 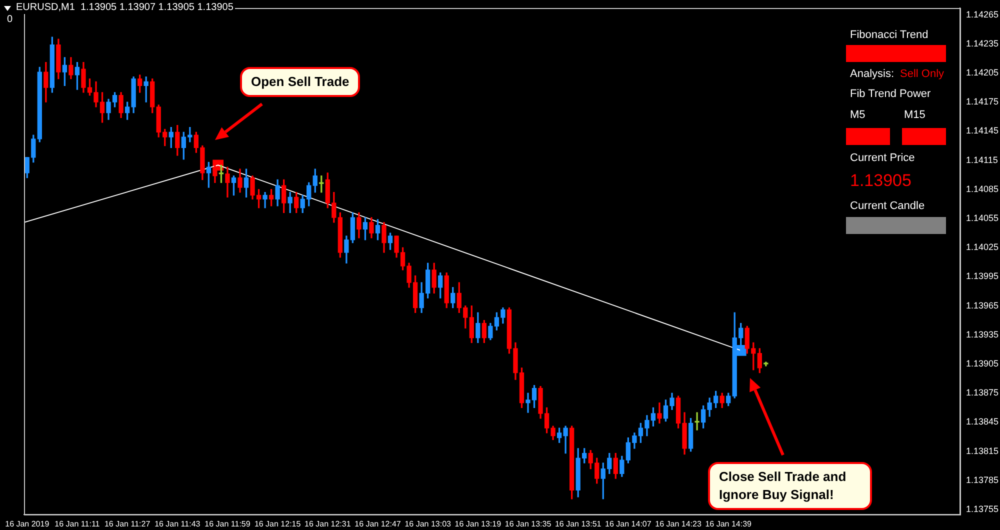 What do you see at coordinates (922, 74) in the screenshot?
I see `annotation: Sell Only` at bounding box center [922, 74].